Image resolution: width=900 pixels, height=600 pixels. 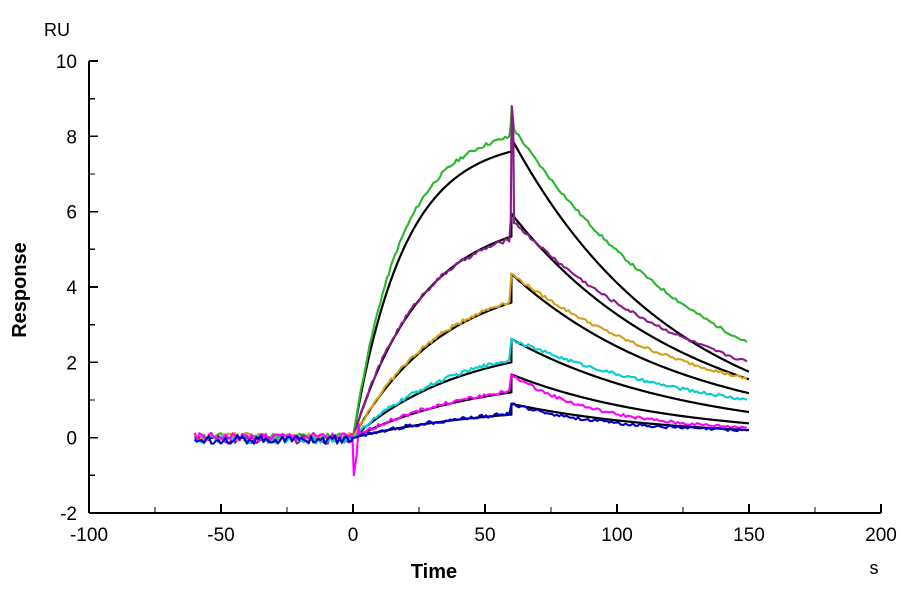 What do you see at coordinates (434, 572) in the screenshot?
I see `x-axis-title: Time` at bounding box center [434, 572].